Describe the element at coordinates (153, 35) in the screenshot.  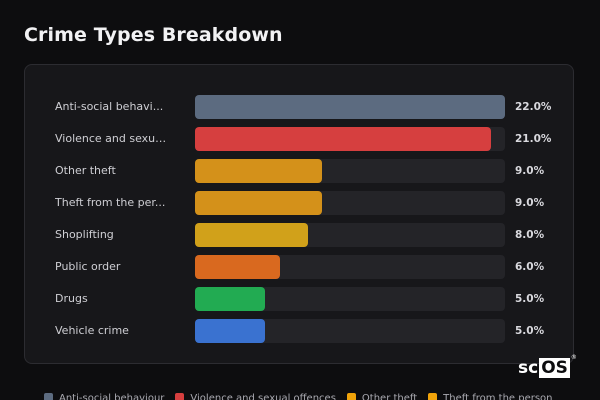
I see `chart-title: Crime Types Breakdown` at that location.